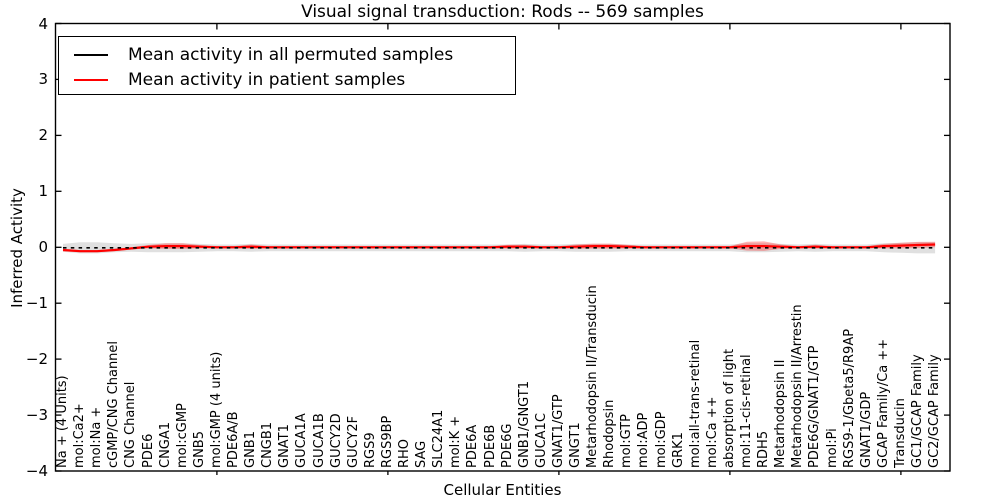  Describe the element at coordinates (131, 424) in the screenshot. I see `x-category-label: CNG Channel` at that location.